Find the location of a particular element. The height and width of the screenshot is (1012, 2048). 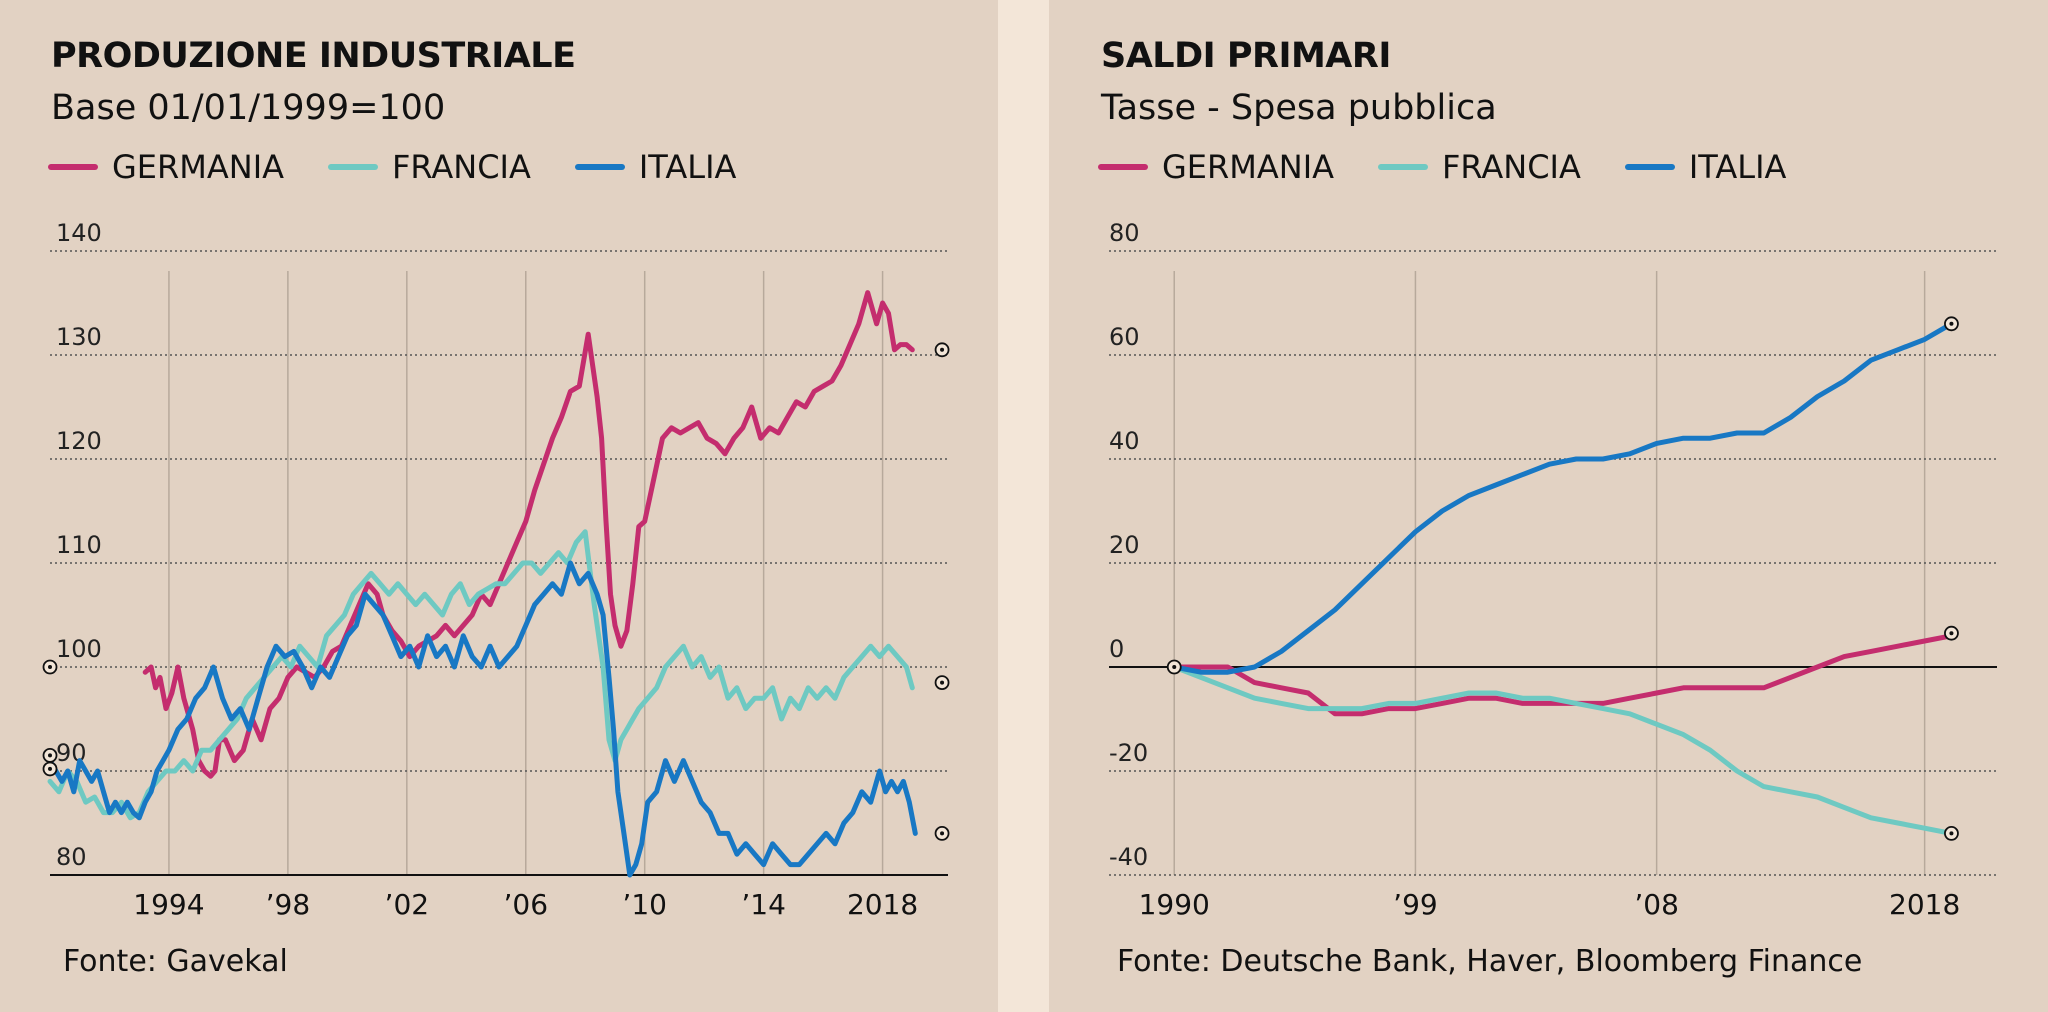

y-tick-label: -40 is located at coordinates (1128, 857).